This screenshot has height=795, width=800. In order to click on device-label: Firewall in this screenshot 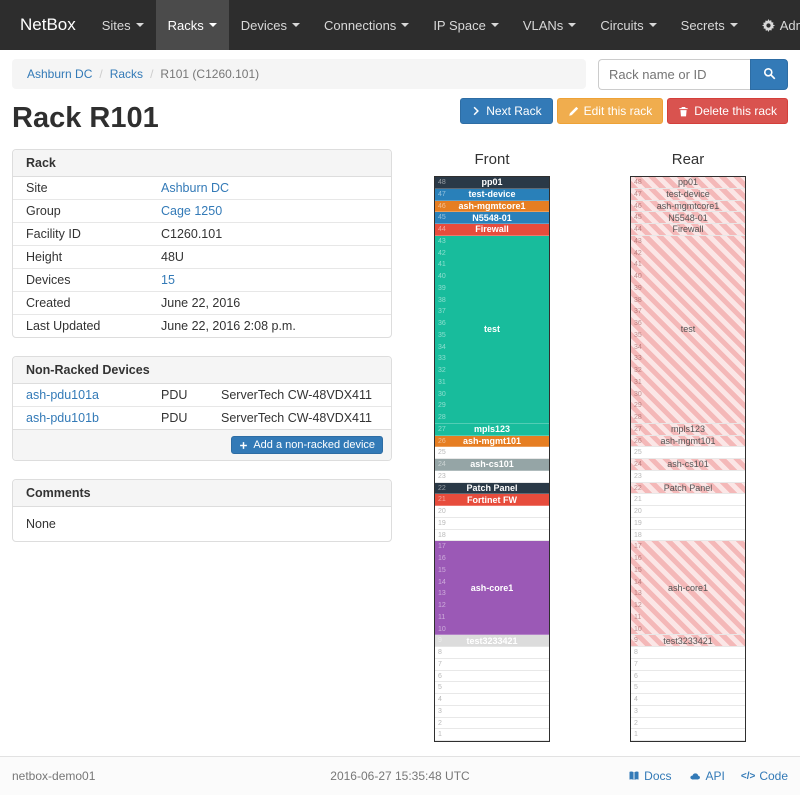, I will do `click(492, 229)`.